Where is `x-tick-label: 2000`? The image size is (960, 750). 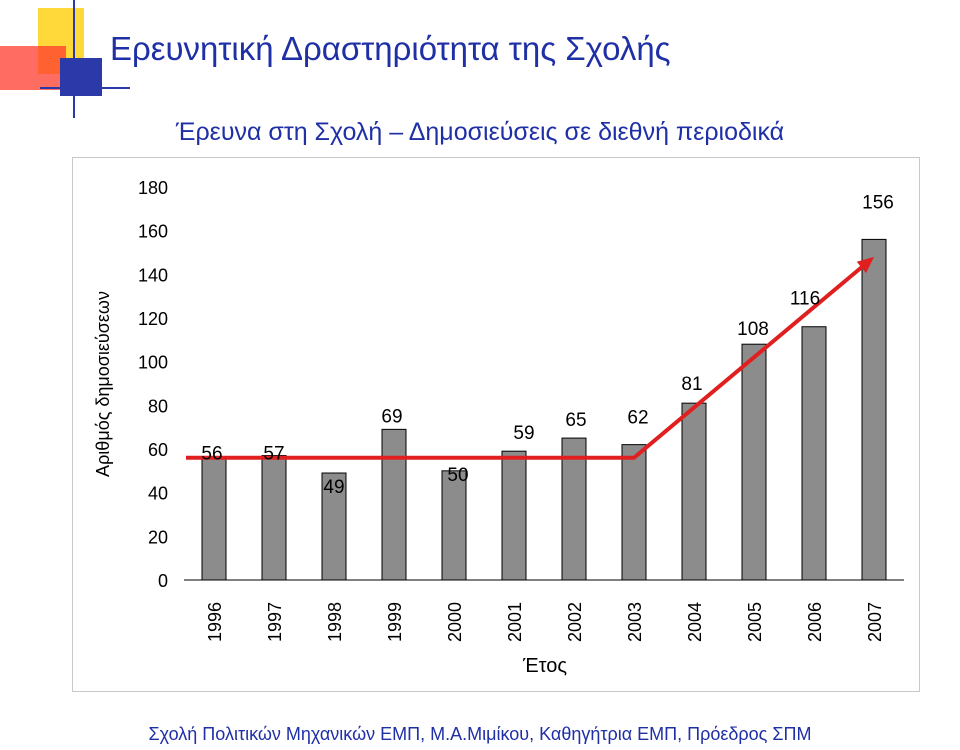 x-tick-label: 2000 is located at coordinates (455, 622).